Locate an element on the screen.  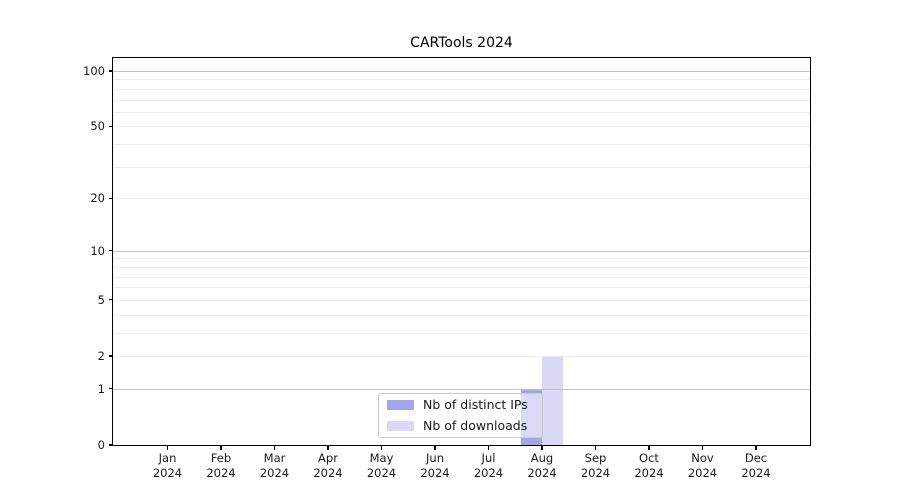
x-tick-label: Jul 2024 is located at coordinates (488, 465).